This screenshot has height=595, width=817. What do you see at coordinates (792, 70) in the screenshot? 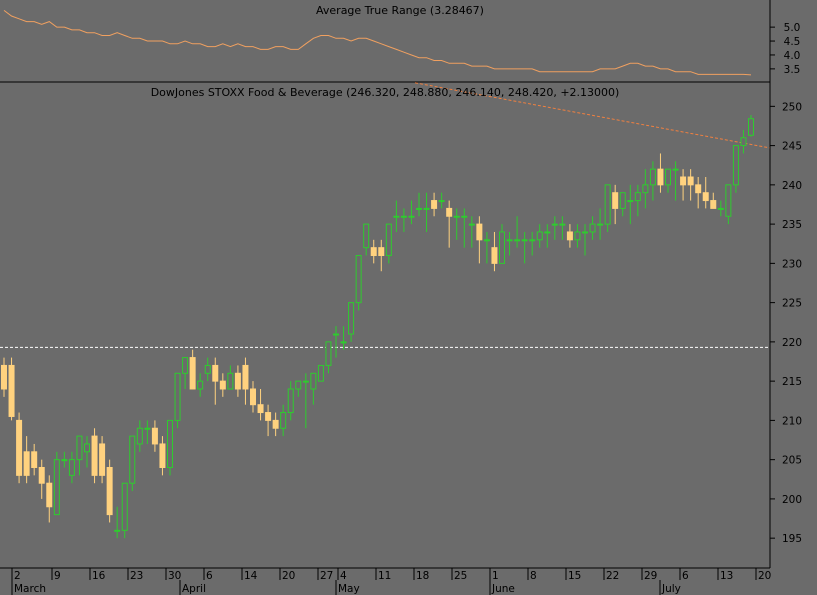
I see `atr-ytick-label: 3.5` at bounding box center [792, 70].